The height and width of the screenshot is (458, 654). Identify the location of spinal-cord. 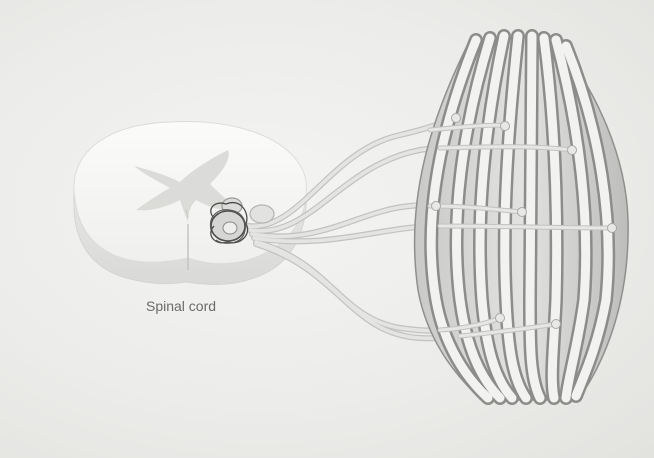
(190, 202).